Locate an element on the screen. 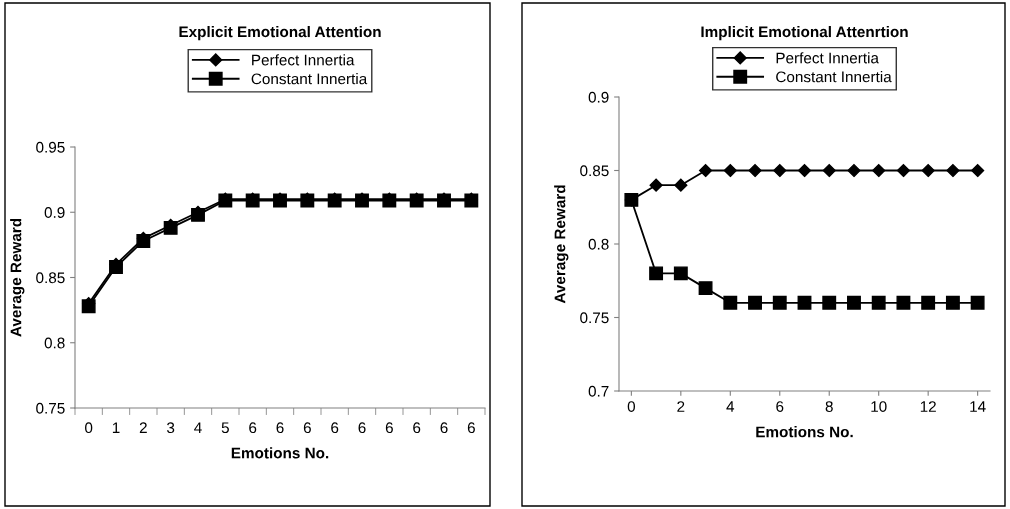 This screenshot has height=509, width=1010. y-tick-label: 0.7 is located at coordinates (598, 391).